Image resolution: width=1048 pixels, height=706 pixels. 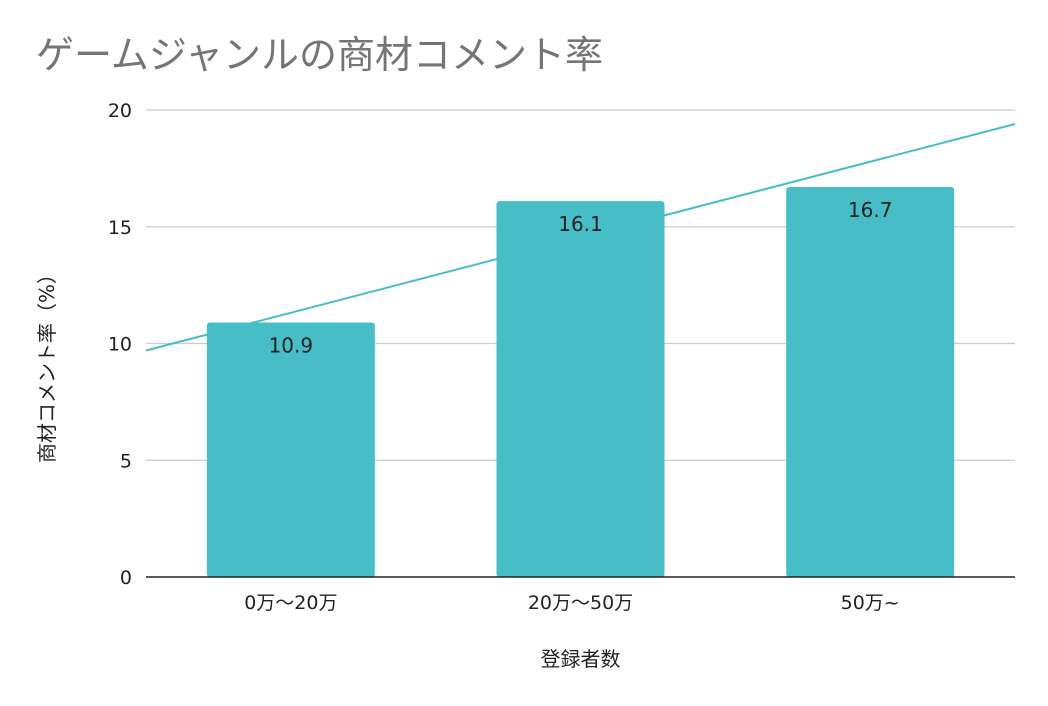 What do you see at coordinates (126, 461) in the screenshot?
I see `y-tick-label: 5` at bounding box center [126, 461].